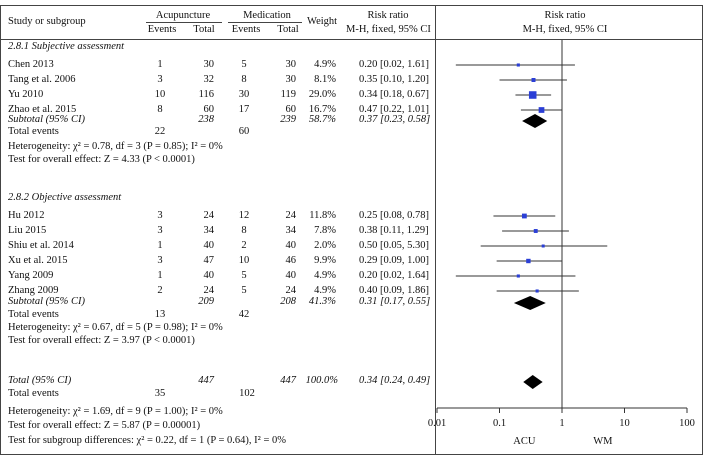 The height and width of the screenshot is (460, 703). What do you see at coordinates (437, 423) in the screenshot?
I see `x-tick-label: 0.01` at bounding box center [437, 423].